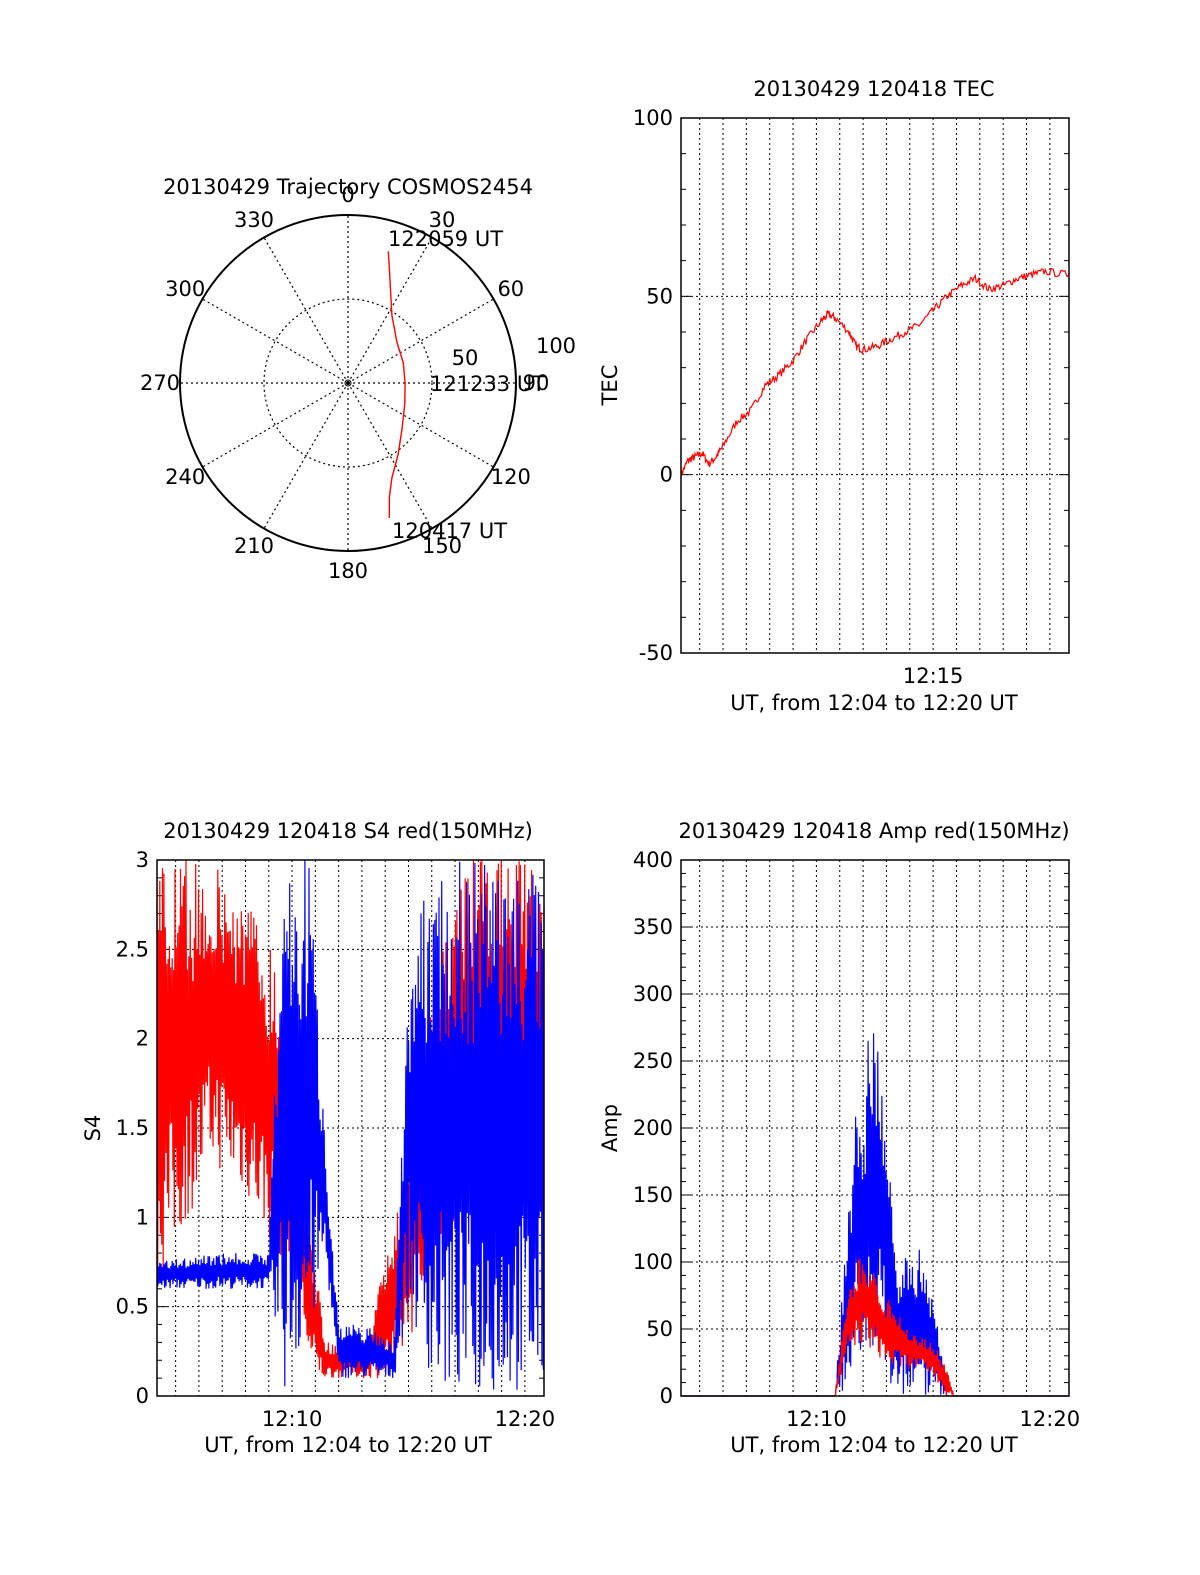 The width and height of the screenshot is (1200, 1575). What do you see at coordinates (160, 383) in the screenshot?
I see `polar-angle-label: 270` at bounding box center [160, 383].